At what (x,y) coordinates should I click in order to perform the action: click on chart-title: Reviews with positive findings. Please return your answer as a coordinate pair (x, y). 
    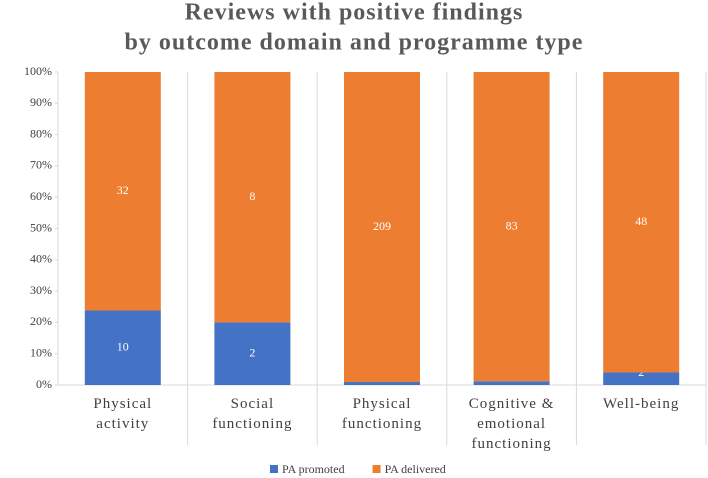
    Looking at the image, I should click on (354, 13).